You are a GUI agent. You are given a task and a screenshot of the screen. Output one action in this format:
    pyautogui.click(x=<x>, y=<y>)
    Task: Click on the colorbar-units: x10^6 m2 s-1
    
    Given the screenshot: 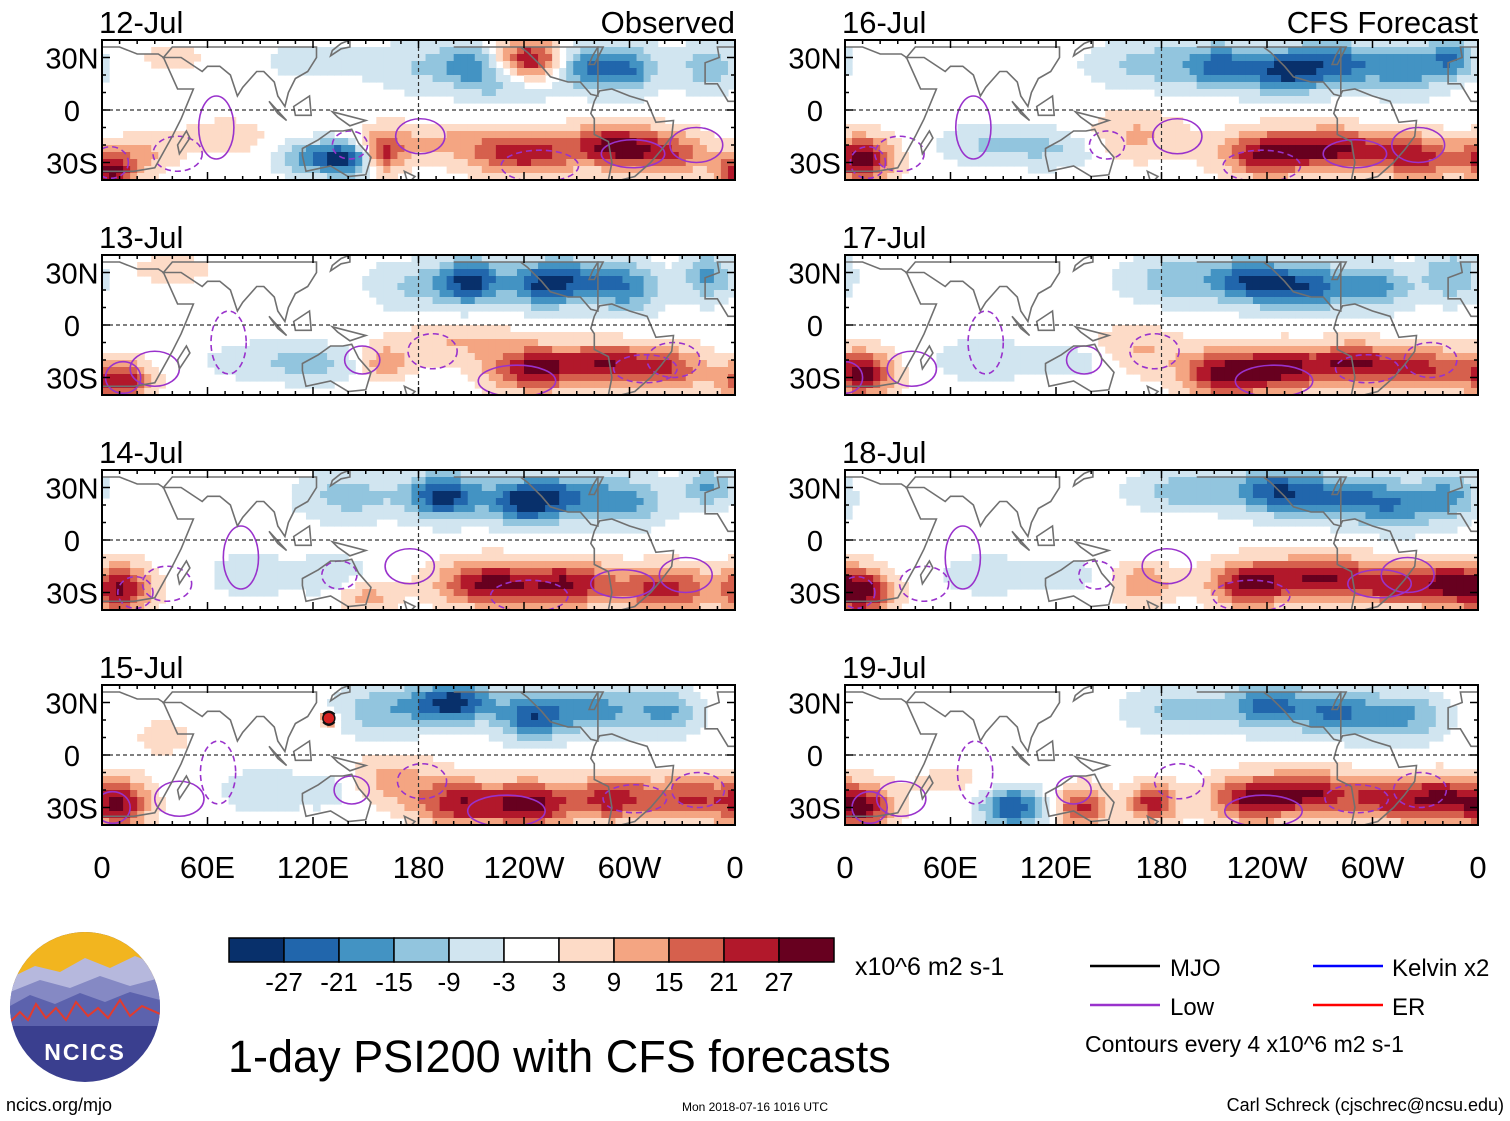 What is the action you would take?
    pyautogui.click(x=929, y=967)
    